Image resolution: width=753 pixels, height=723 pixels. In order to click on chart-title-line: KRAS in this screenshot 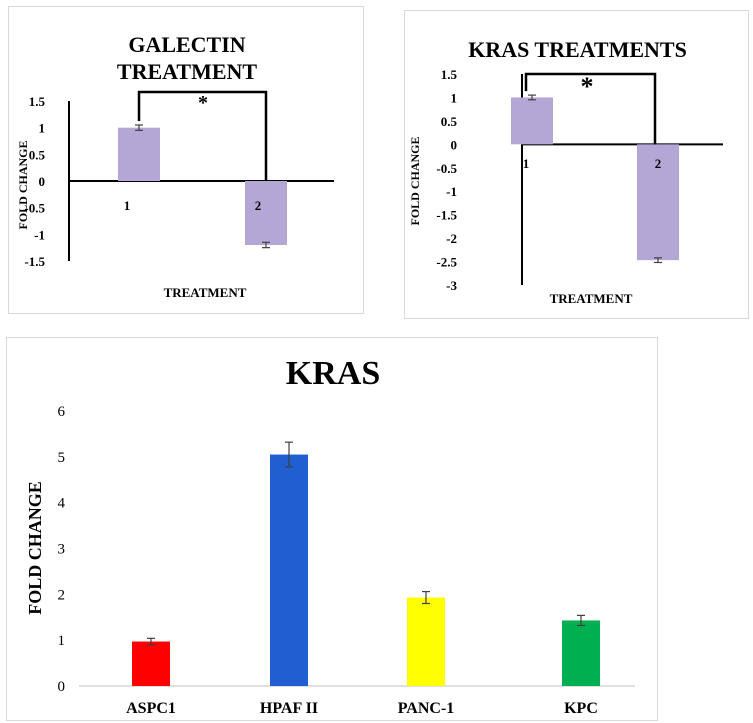, I will do `click(333, 373)`.